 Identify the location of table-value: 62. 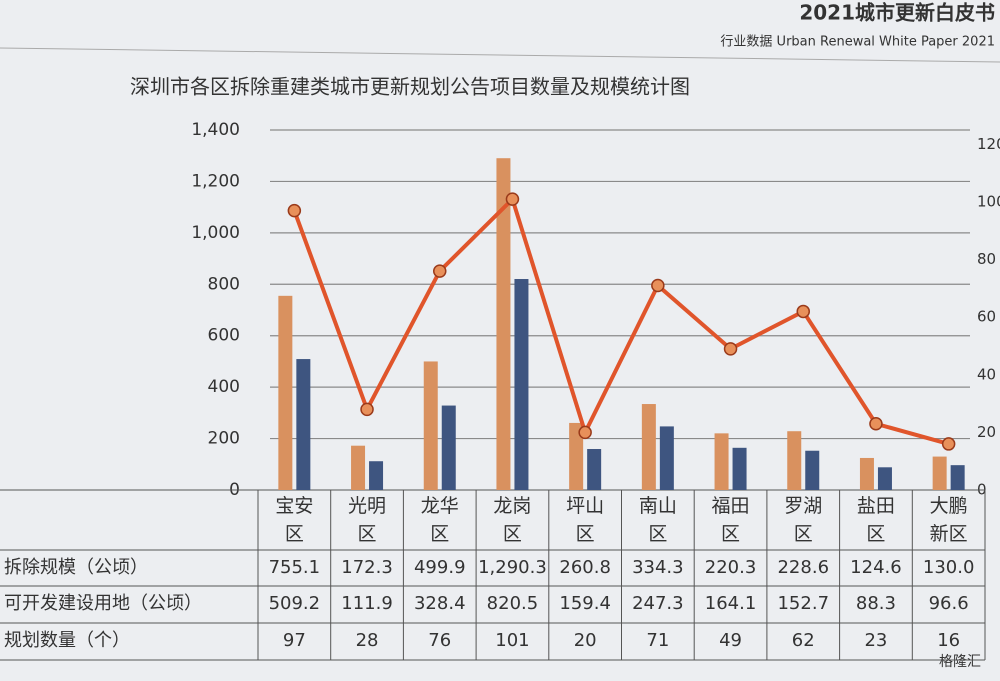
(803, 640).